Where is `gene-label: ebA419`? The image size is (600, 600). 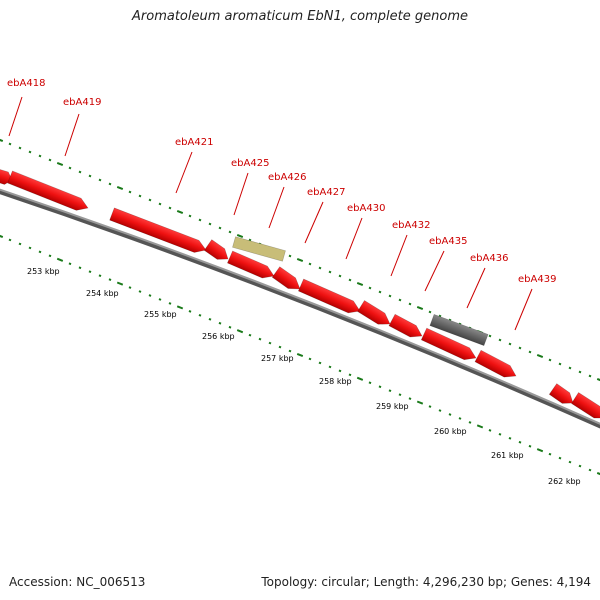 gene-label: ebA419 is located at coordinates (82, 102).